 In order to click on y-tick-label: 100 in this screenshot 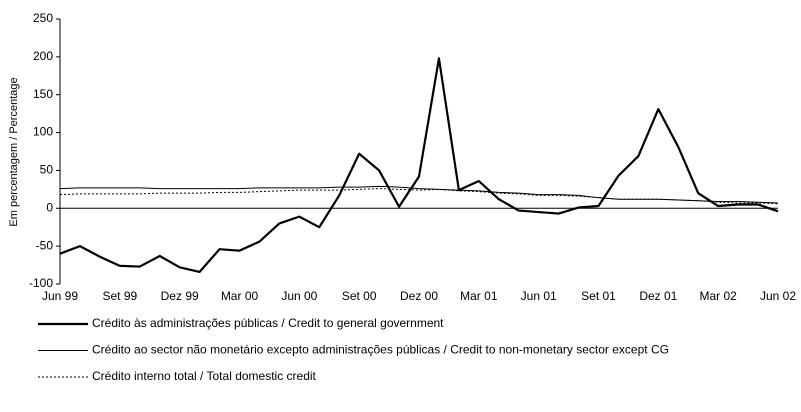, I will do `click(43, 132)`.